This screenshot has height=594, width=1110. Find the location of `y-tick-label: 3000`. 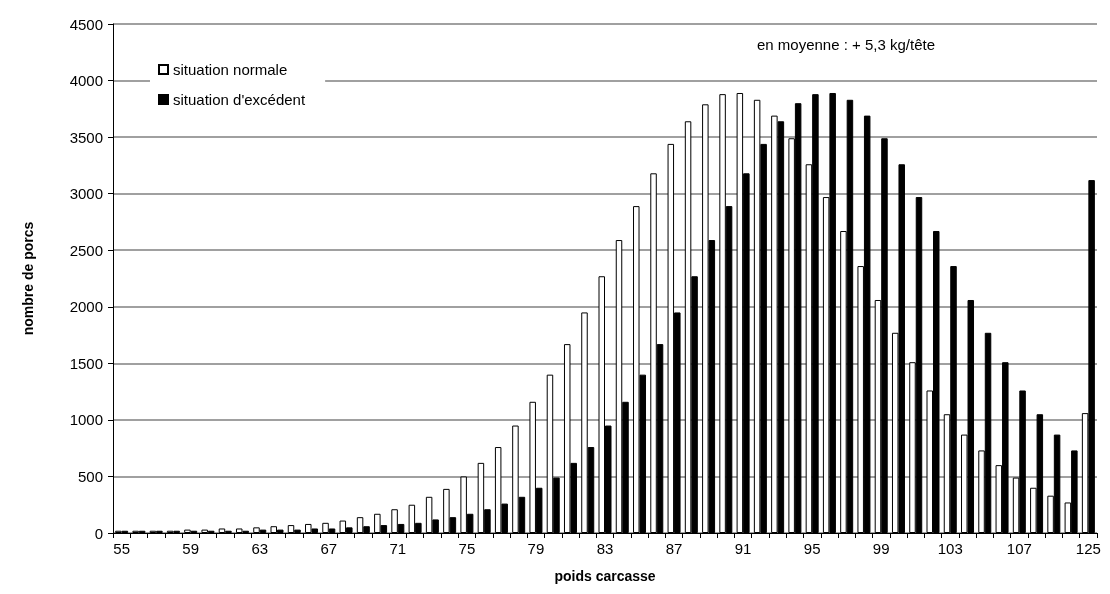

y-tick-label: 3000 is located at coordinates (86, 194).